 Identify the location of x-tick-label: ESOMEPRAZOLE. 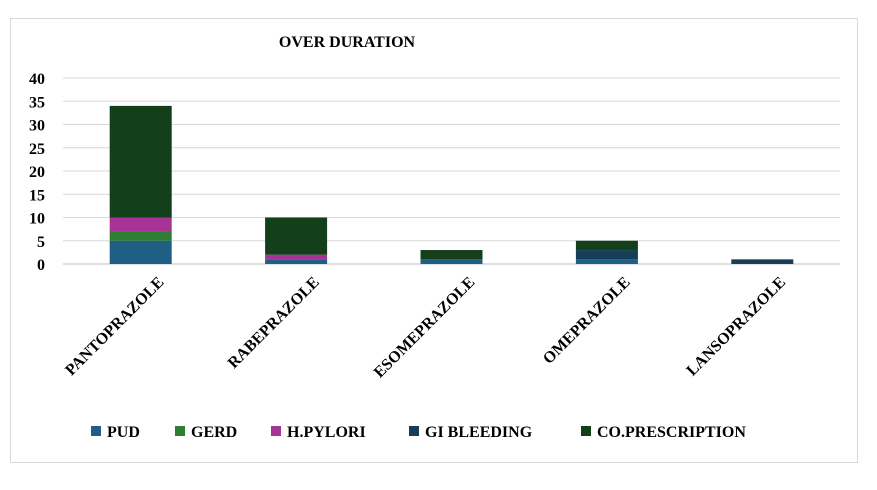
(425, 328).